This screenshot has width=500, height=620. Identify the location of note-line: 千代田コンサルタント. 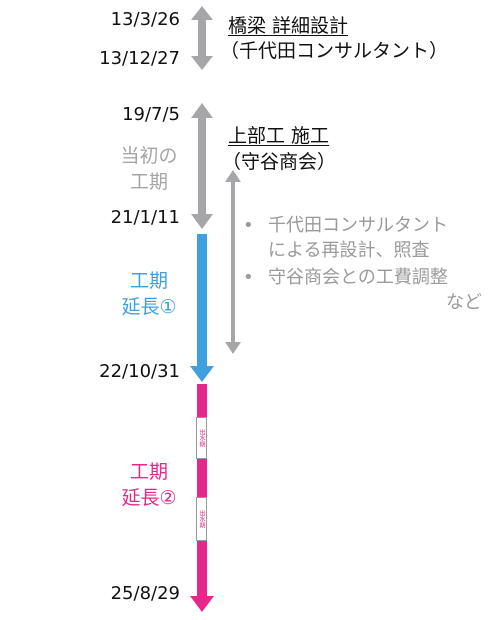
(358, 225).